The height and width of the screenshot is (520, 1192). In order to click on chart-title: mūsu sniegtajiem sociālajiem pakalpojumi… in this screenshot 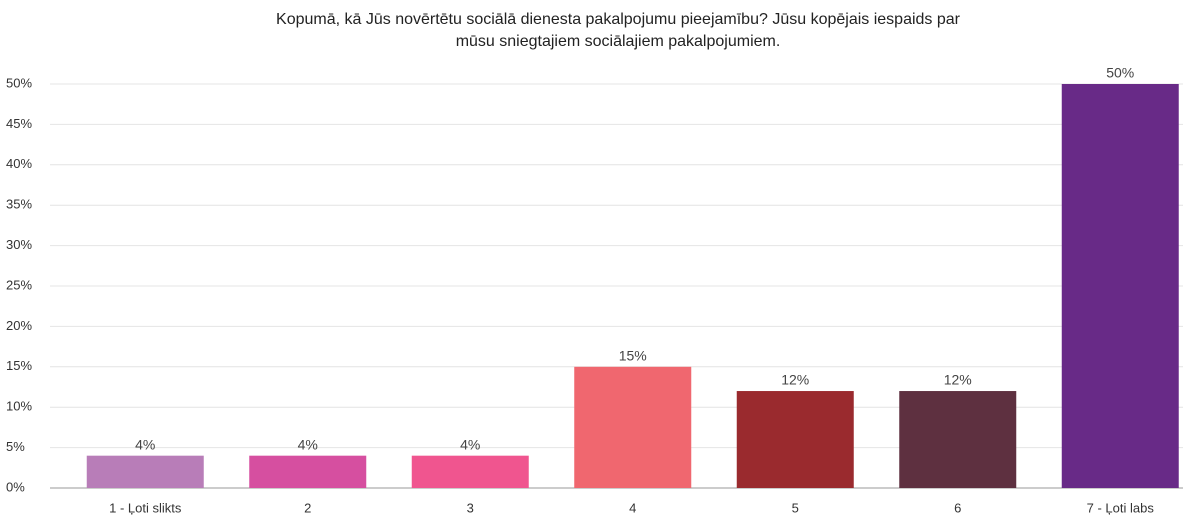, I will do `click(618, 41)`.